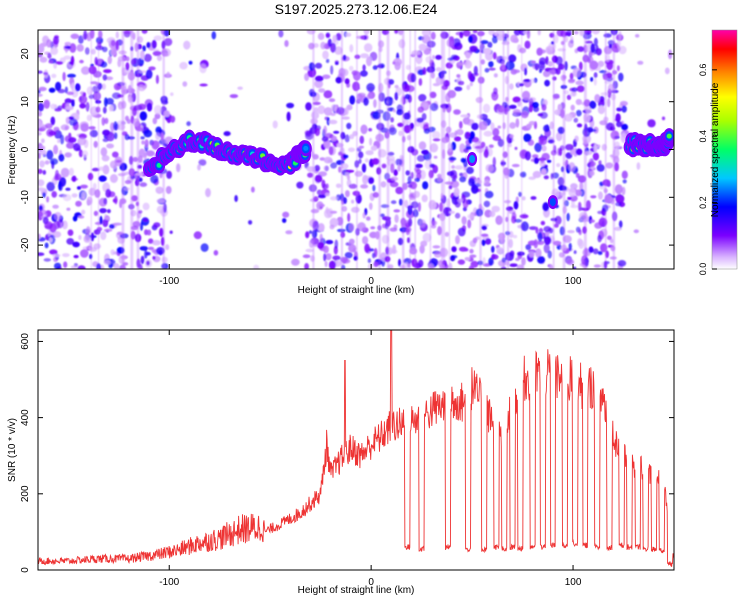  Describe the element at coordinates (703, 70) in the screenshot. I see `colorbar-tick-label: 0.6` at that location.